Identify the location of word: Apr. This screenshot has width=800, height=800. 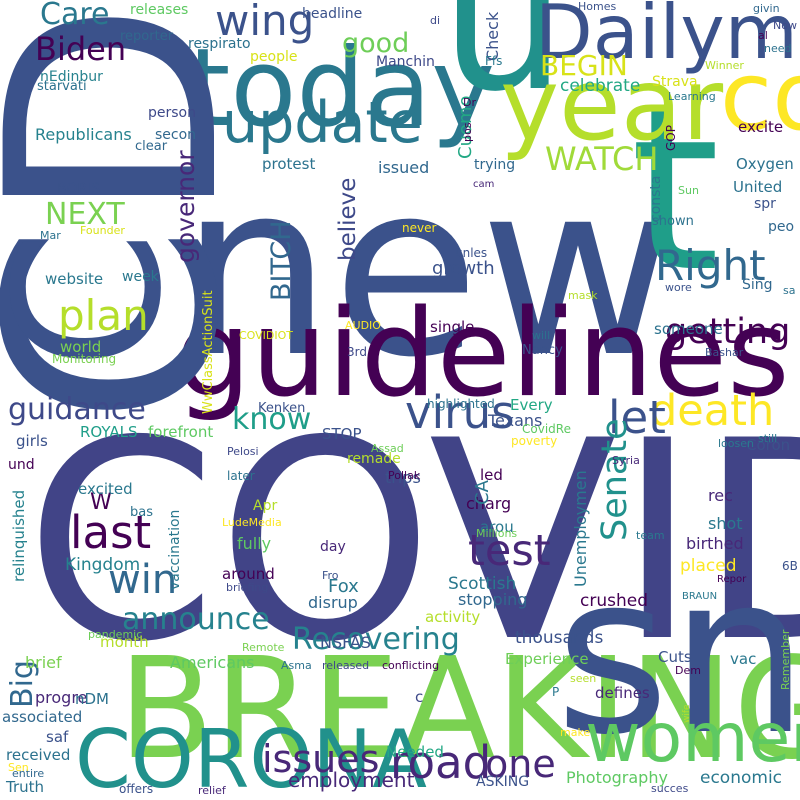
(265, 506).